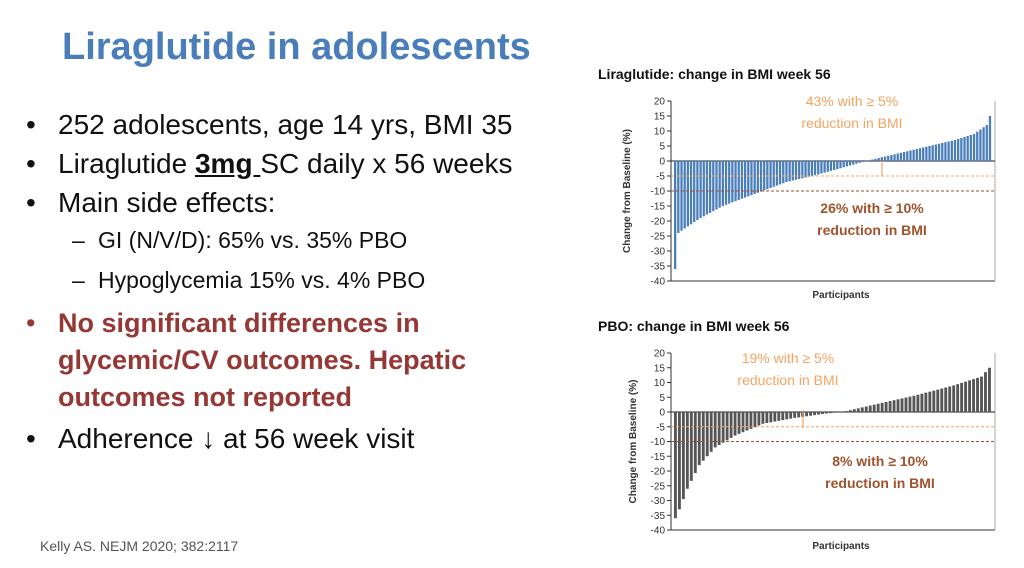  Describe the element at coordinates (296, 47) in the screenshot. I see `slide-title: Liraglutide in adolescents` at that location.